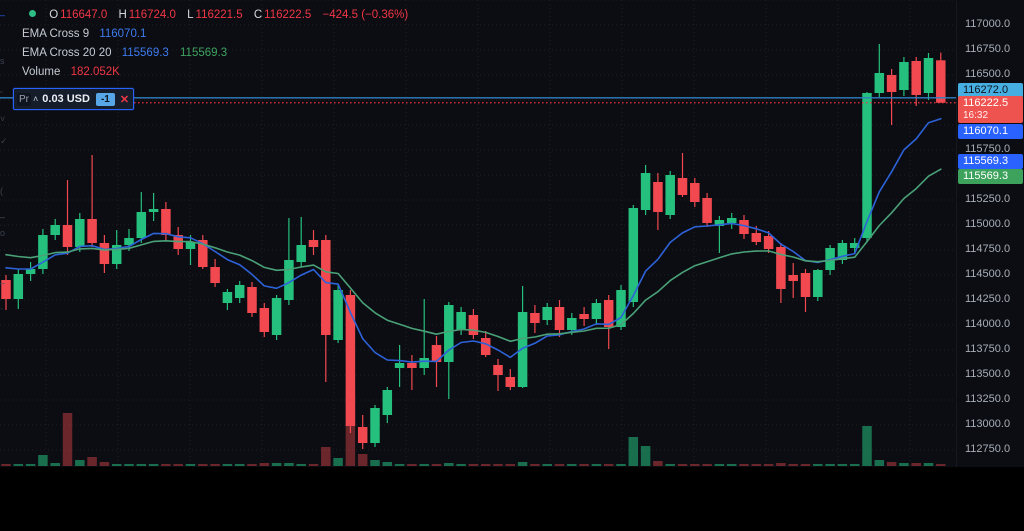 This screenshot has width=1024, height=531. What do you see at coordinates (976, 115) in the screenshot?
I see `bar-countdown: 16:32` at bounding box center [976, 115].